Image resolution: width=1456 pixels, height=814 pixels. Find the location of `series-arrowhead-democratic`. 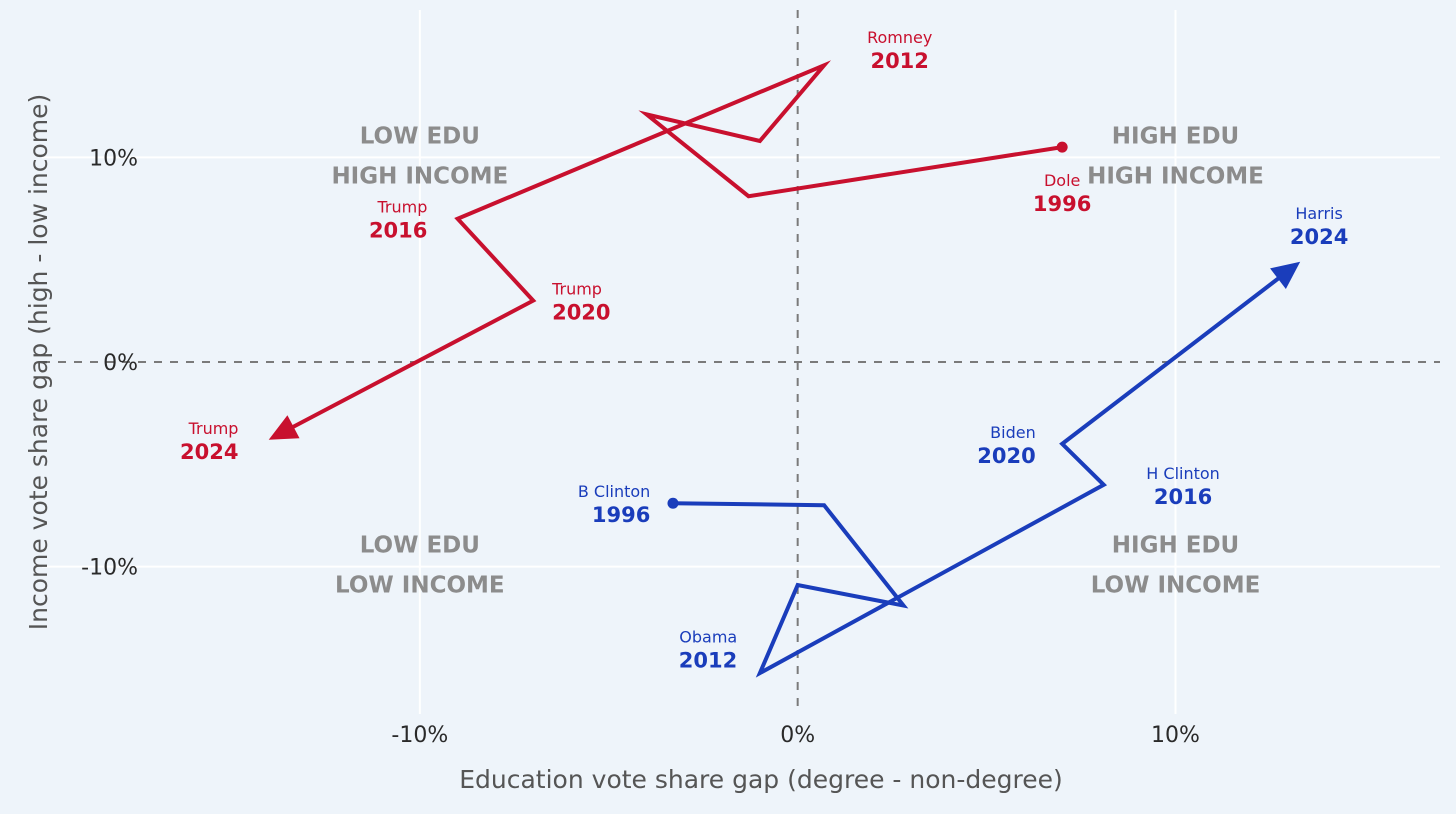

series-arrowhead-democratic is located at coordinates (1285, 275).